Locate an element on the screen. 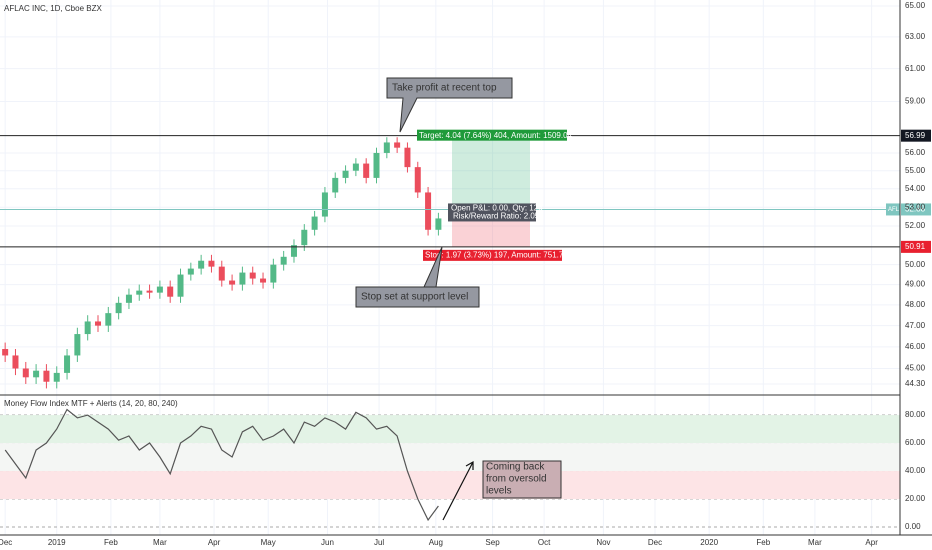 This screenshot has width=932, height=550. y-tick-label: 48.00 is located at coordinates (915, 304).